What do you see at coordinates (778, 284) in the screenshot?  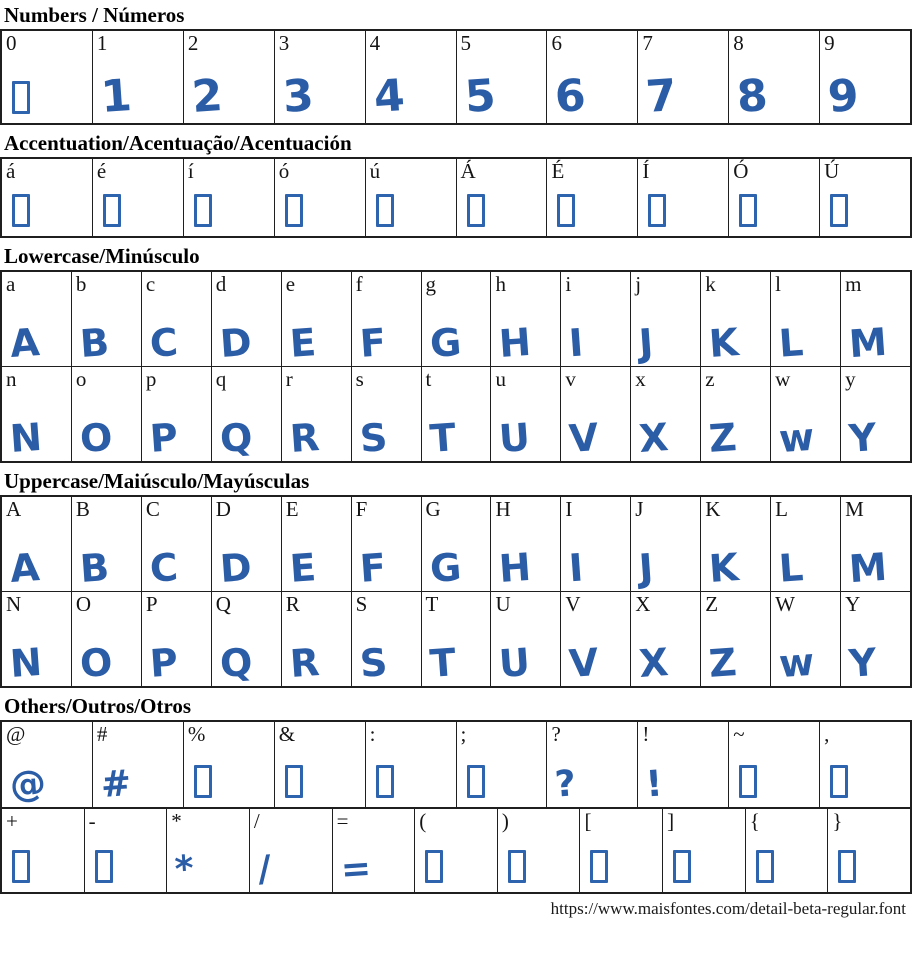 I see `cell-label: l` at bounding box center [778, 284].